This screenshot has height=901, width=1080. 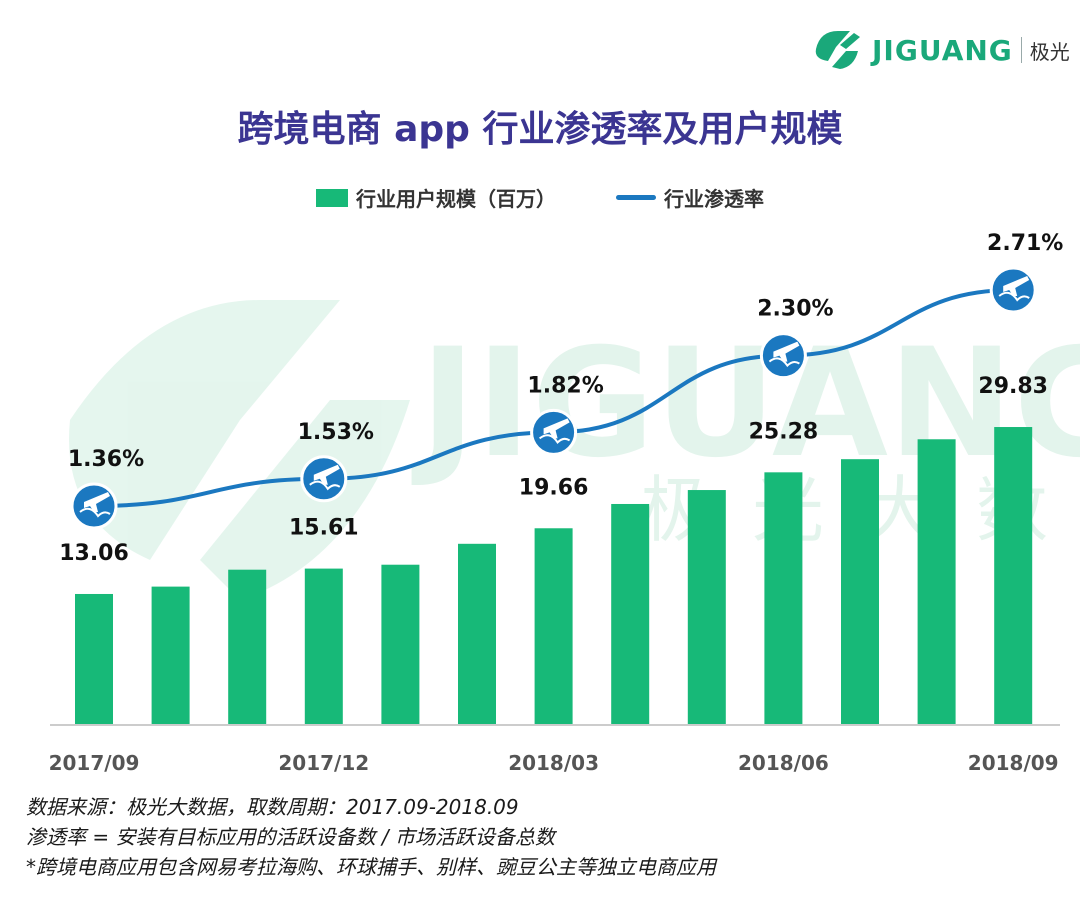 What do you see at coordinates (400, 644) in the screenshot?
I see `bar-2018/01` at bounding box center [400, 644].